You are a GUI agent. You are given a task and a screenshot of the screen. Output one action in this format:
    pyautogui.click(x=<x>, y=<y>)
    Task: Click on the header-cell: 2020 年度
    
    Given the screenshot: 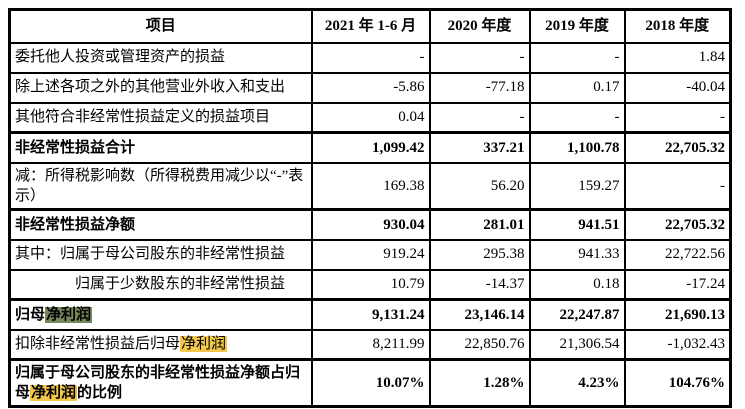 What is the action you would take?
    pyautogui.click(x=479, y=26)
    